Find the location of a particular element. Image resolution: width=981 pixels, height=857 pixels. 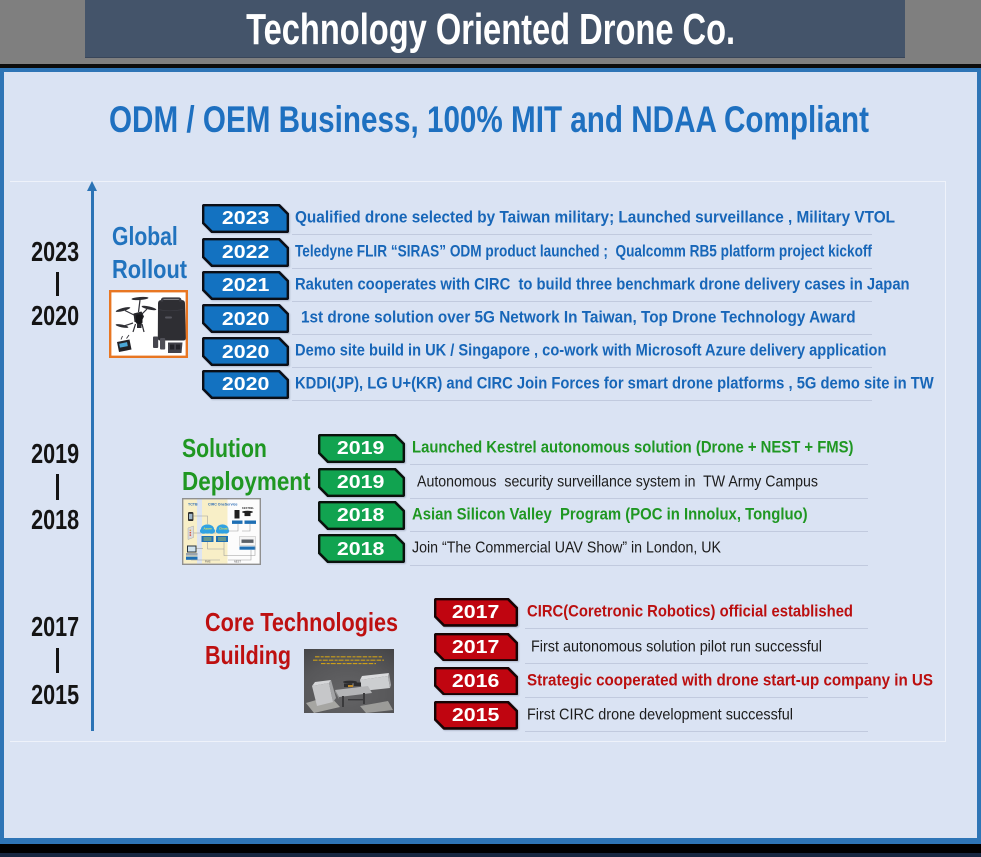

svg-text: CIRC OneService is located at coordinates (223, 505).